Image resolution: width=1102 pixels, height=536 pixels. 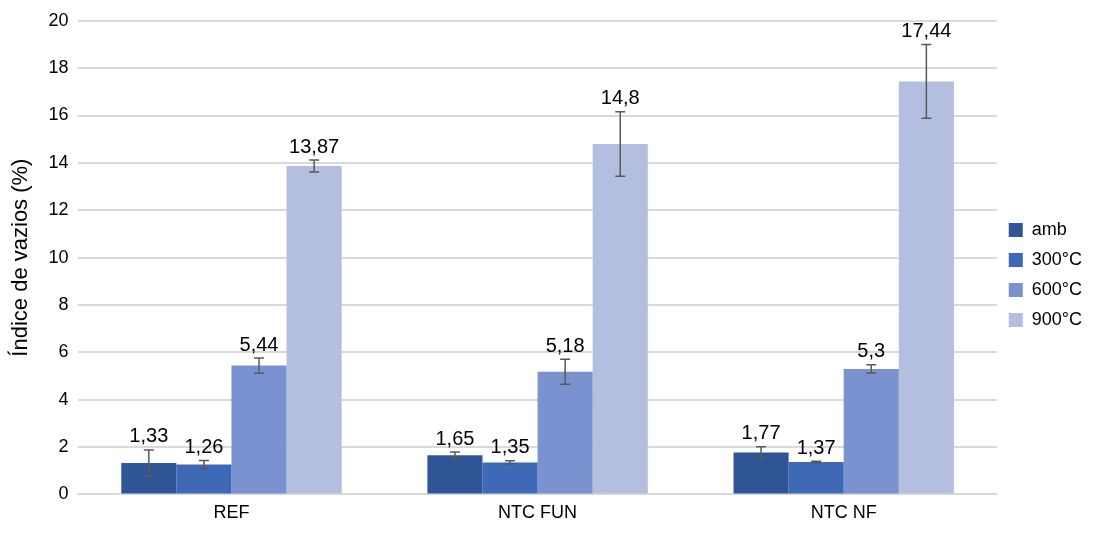 What do you see at coordinates (63, 398) in the screenshot?
I see `y-tick-label: 4` at bounding box center [63, 398].